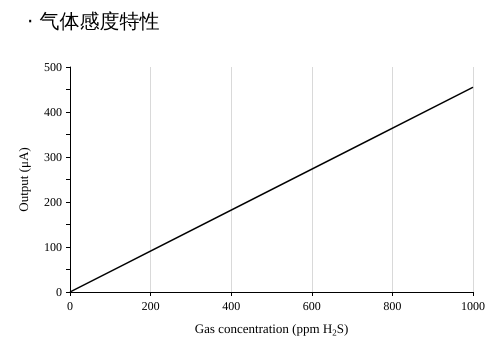 This screenshot has height=350, width=502. What do you see at coordinates (231, 306) in the screenshot?
I see `x-tick-label: 400` at bounding box center [231, 306].